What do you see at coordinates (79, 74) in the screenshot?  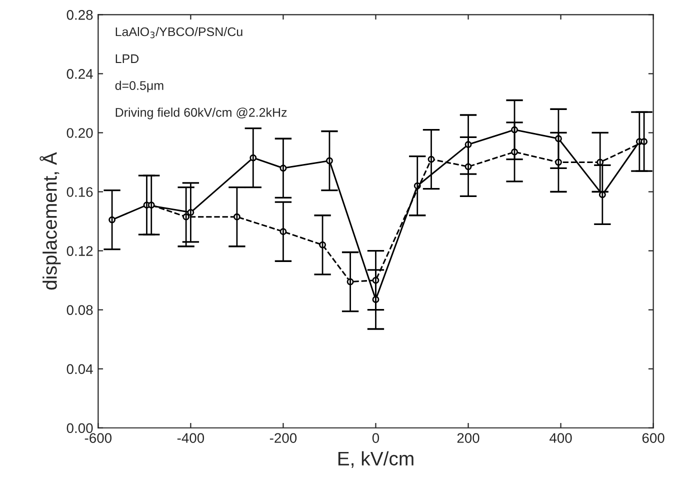 I see `y-tick-label: 0.24` at bounding box center [79, 74].